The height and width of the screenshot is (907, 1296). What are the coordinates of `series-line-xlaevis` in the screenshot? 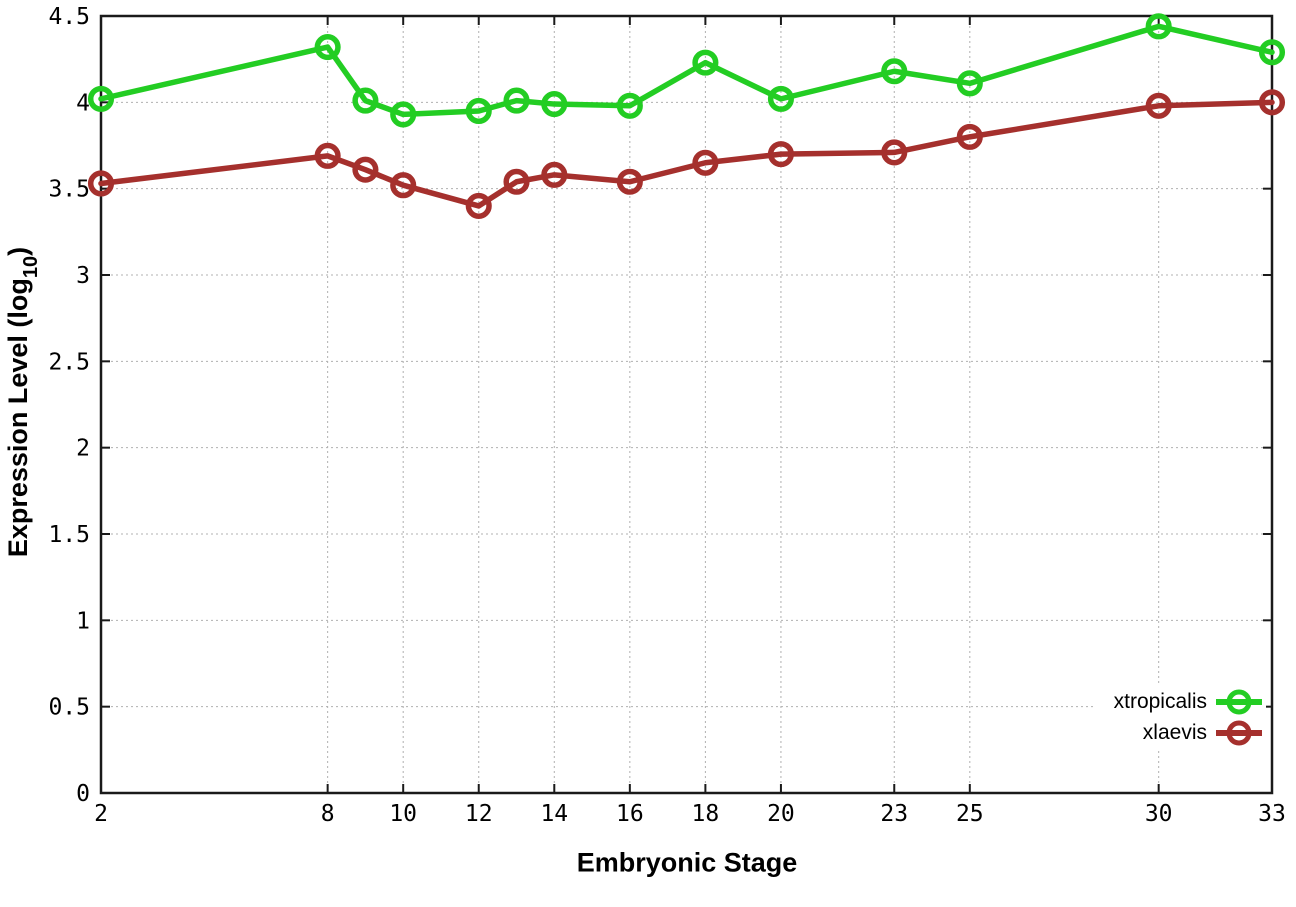 It's located at (686, 154).